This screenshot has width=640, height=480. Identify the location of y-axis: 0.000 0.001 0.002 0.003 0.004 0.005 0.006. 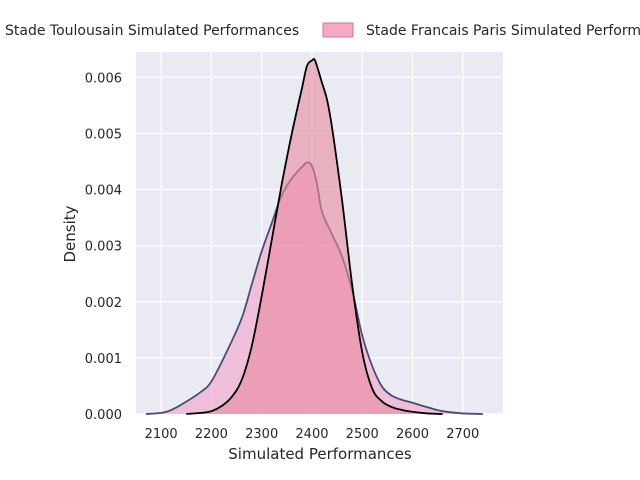
(103, 247).